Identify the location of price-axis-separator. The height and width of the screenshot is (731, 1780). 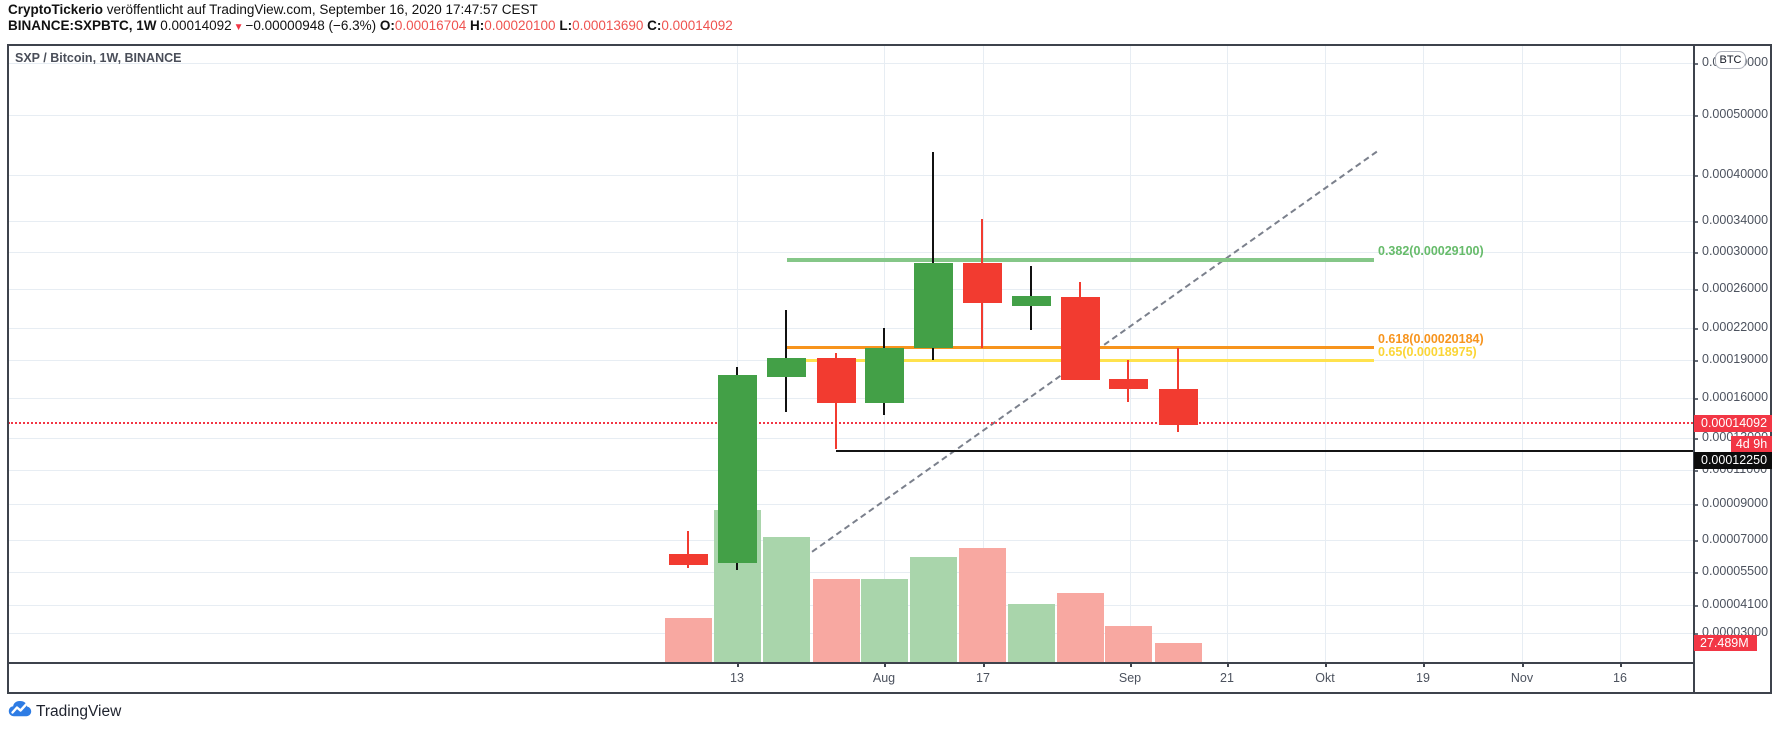
(1694, 369).